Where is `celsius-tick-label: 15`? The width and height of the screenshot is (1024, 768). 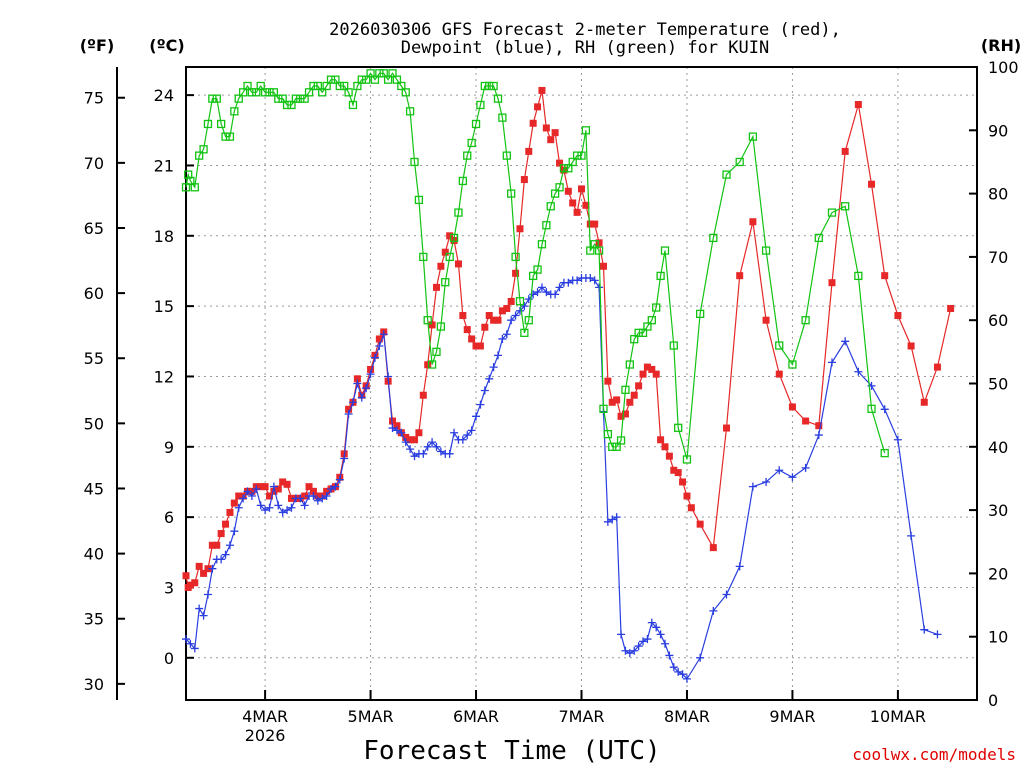 celsius-tick-label: 15 is located at coordinates (164, 306).